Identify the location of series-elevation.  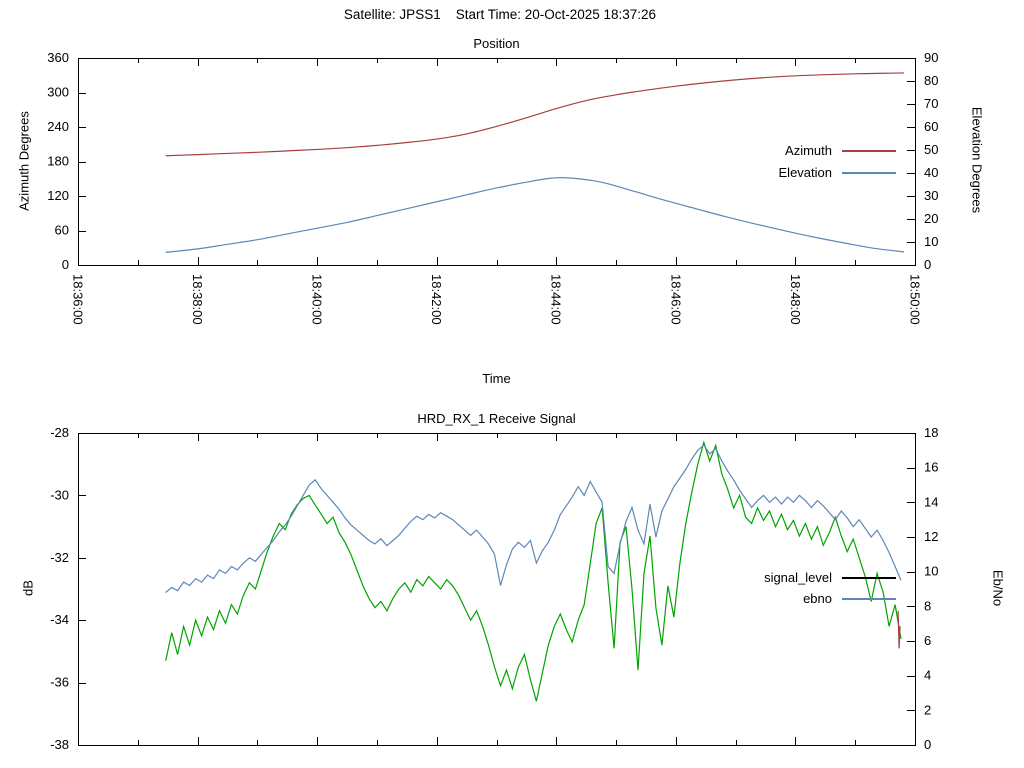
(535, 214).